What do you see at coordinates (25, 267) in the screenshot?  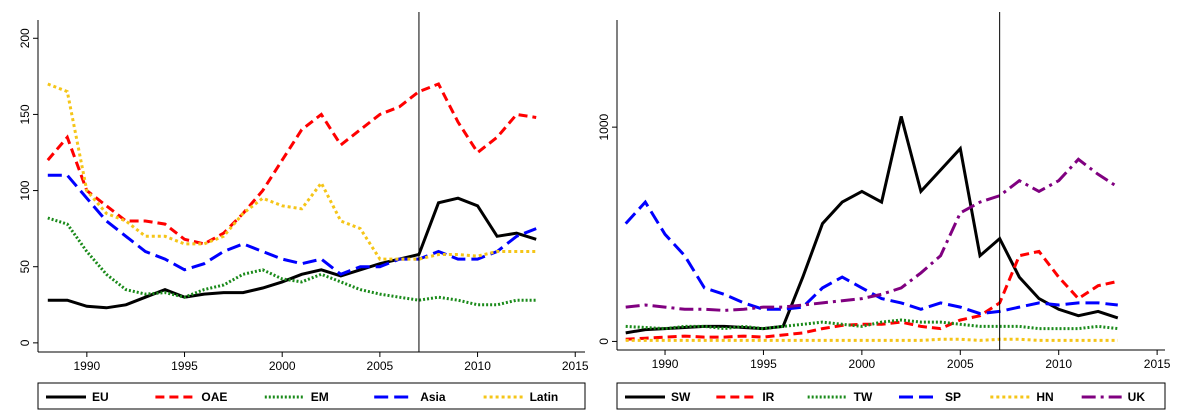 I see `y-tick-label: 50` at bounding box center [25, 267].